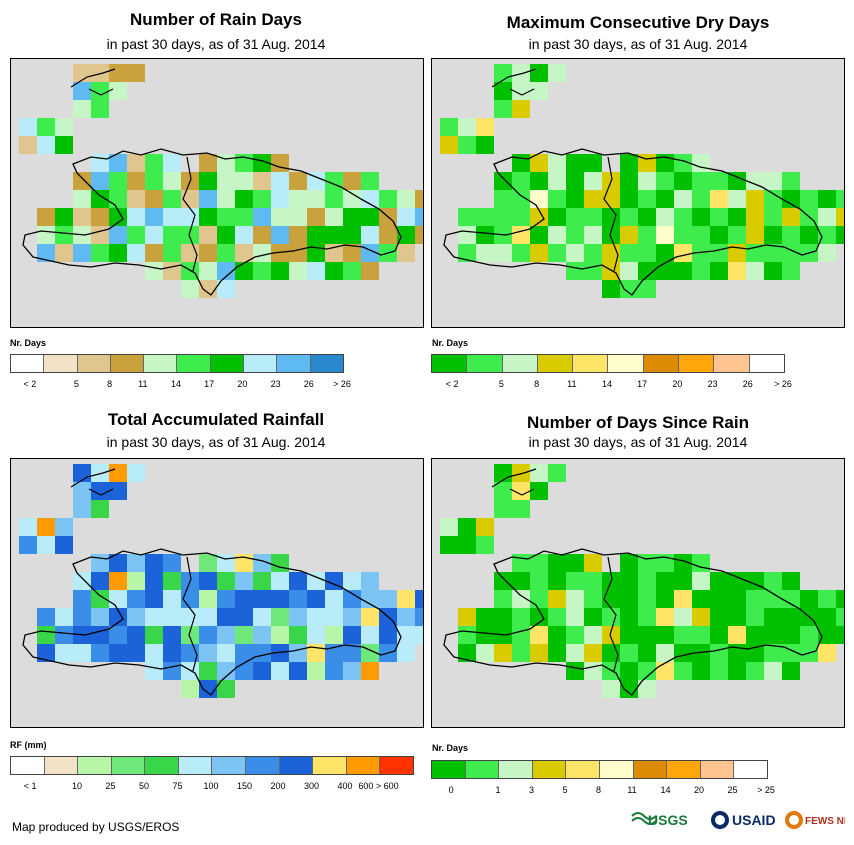 Image resolution: width=854 pixels, height=845 pixels. What do you see at coordinates (221, 581) in the screenshot?
I see `map-grid` at bounding box center [221, 581].